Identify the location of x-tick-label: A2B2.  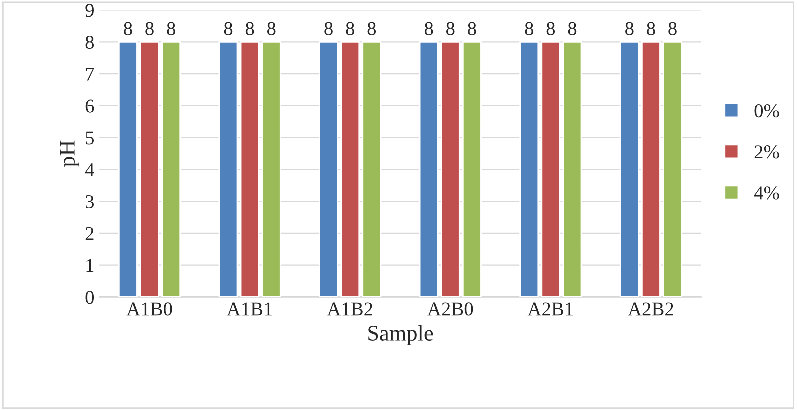
(651, 309).